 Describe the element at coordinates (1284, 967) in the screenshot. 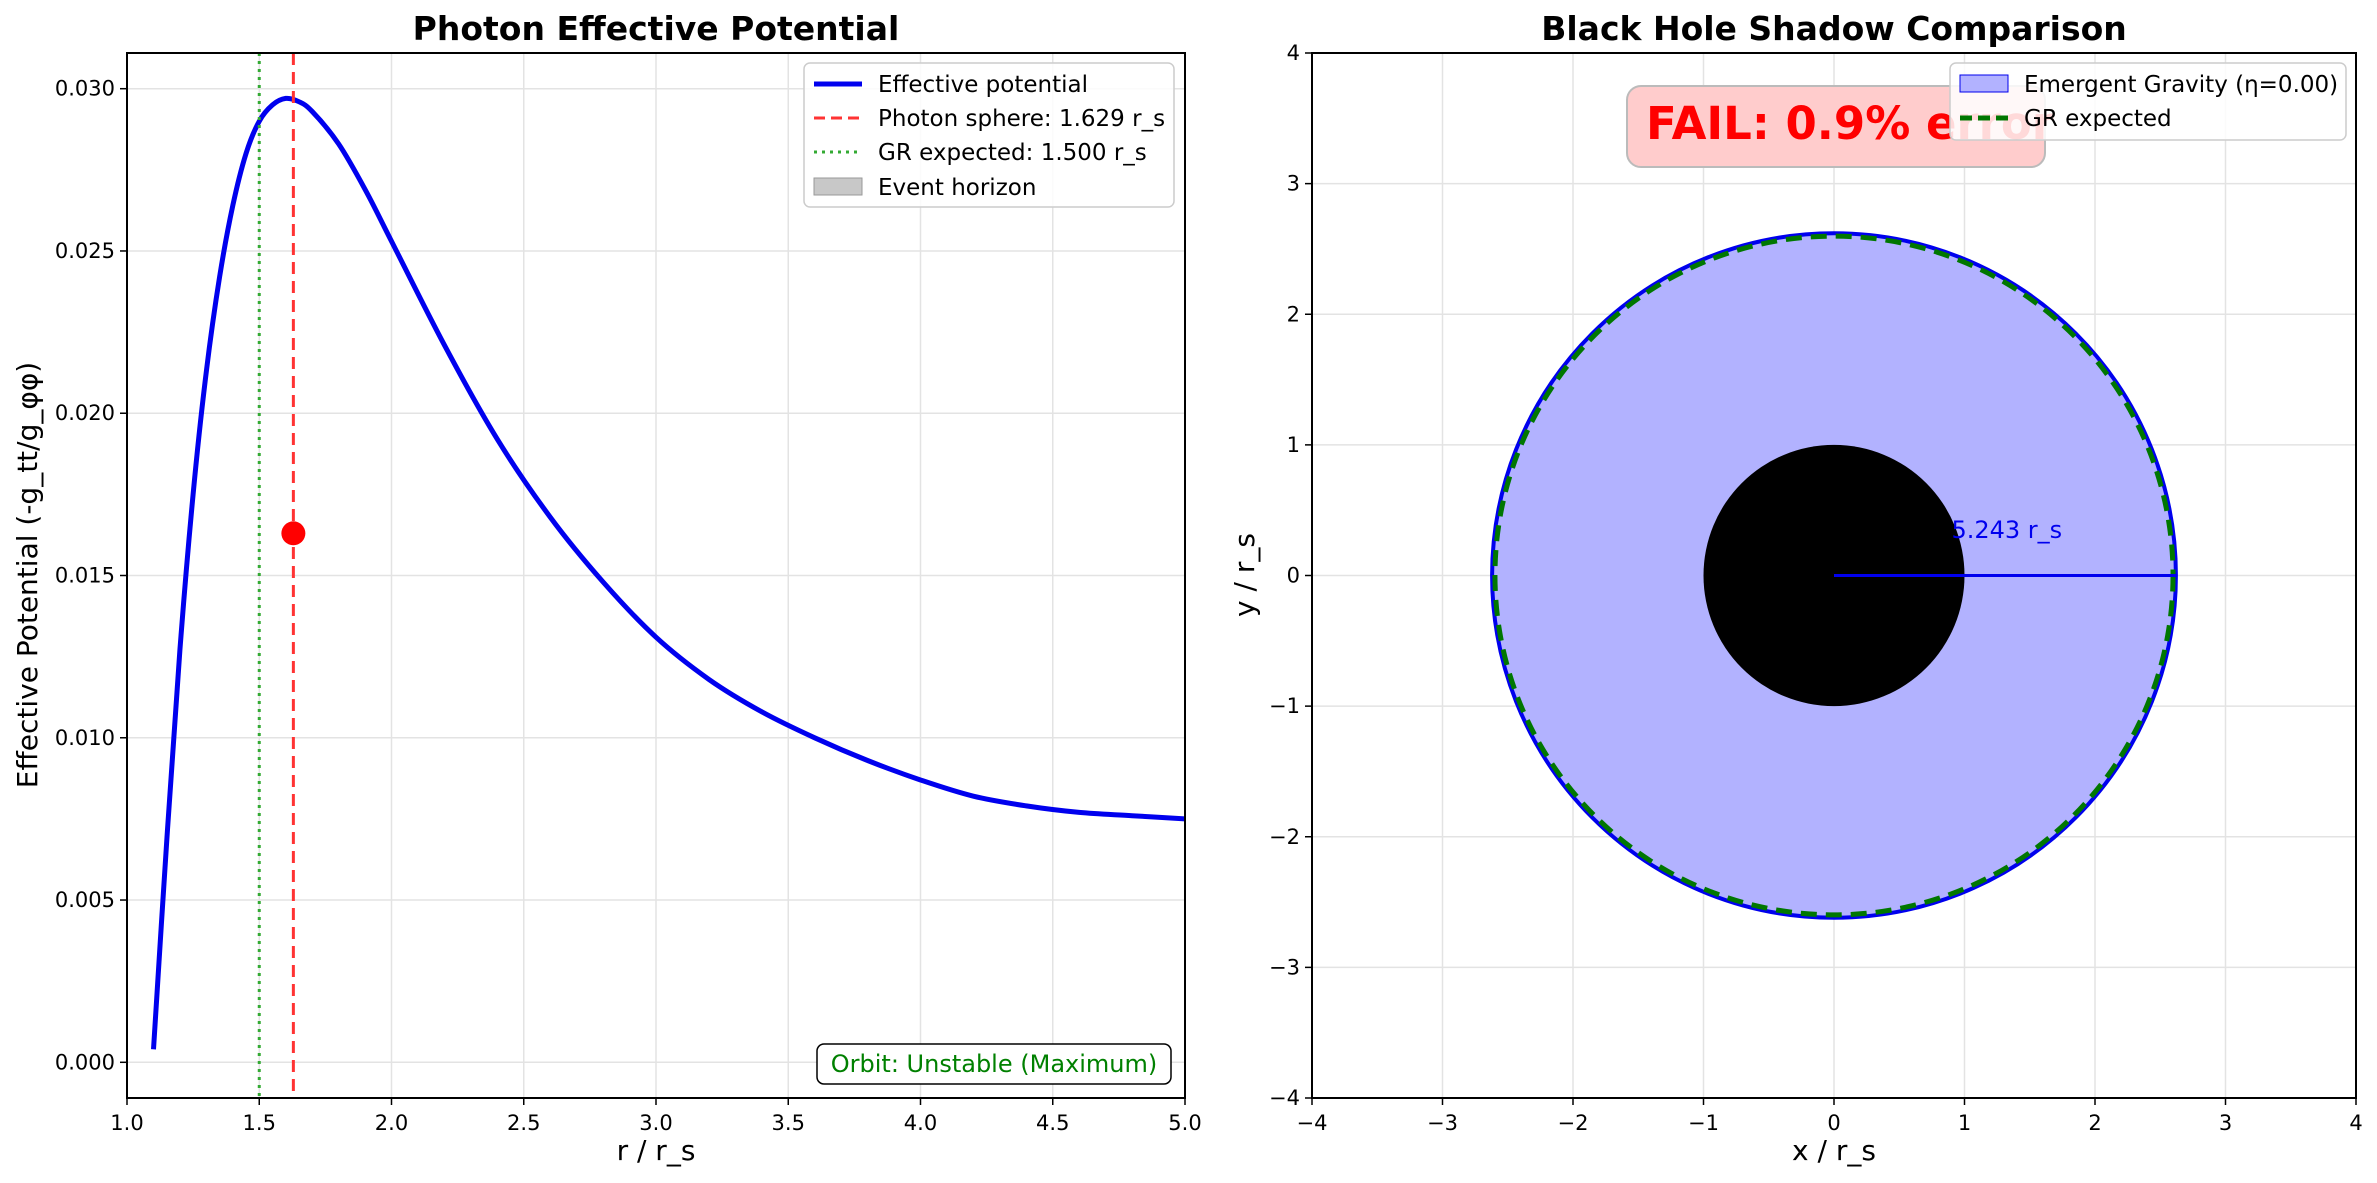

I see `right-y-tick-label: −3` at that location.